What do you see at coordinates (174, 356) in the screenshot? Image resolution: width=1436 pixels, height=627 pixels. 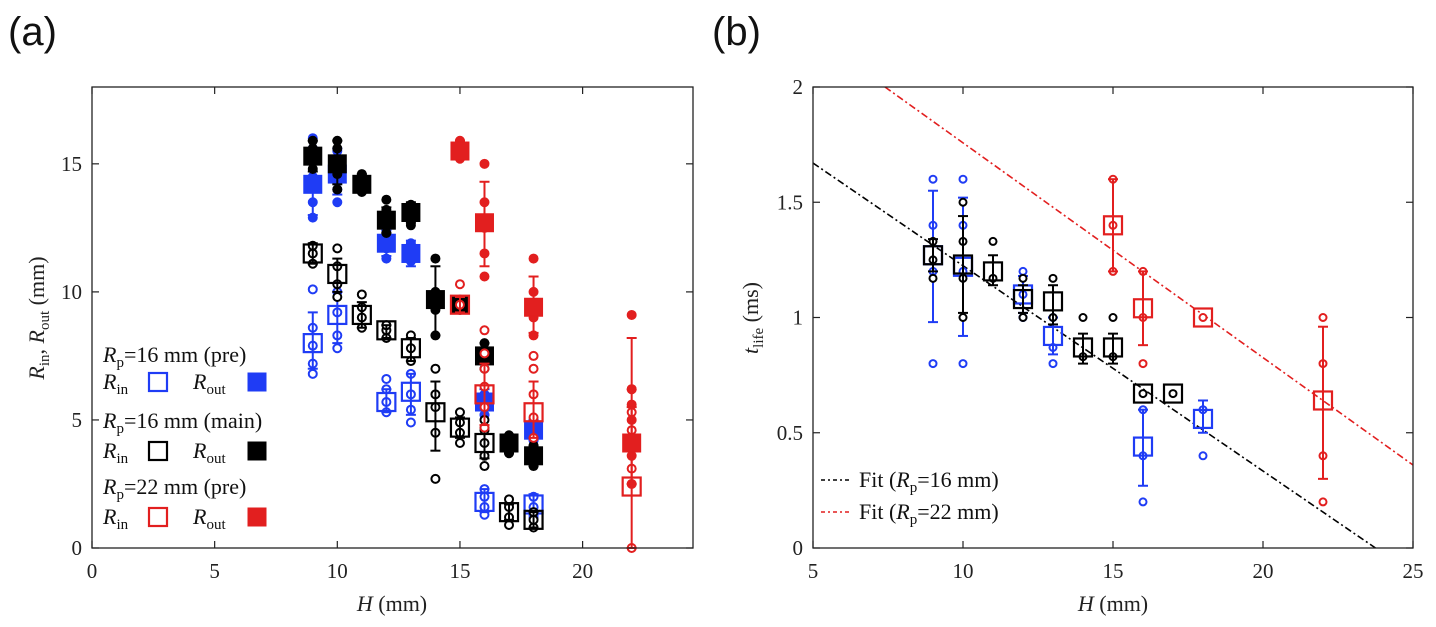 I see `legend-group-title: Rp=16 mm (pre)` at bounding box center [174, 356].